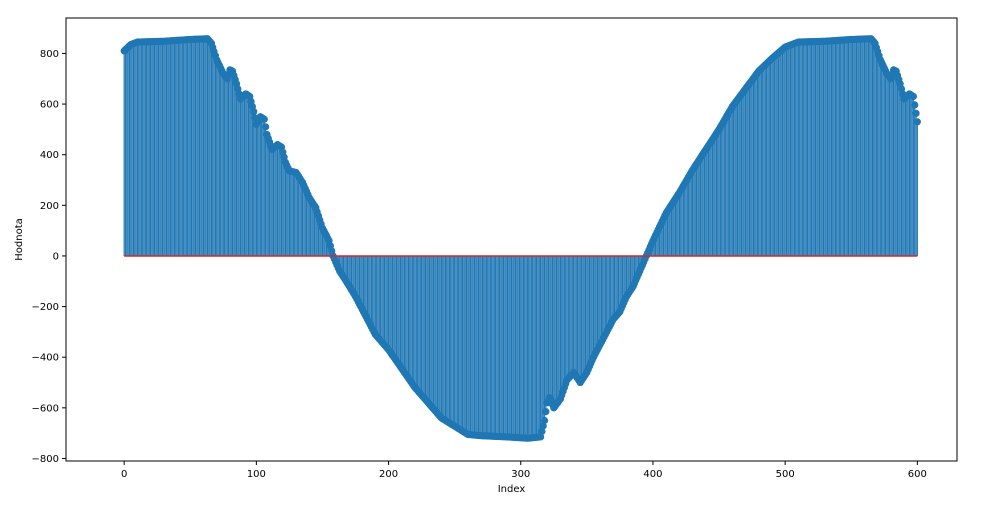  I want to click on y-tick-label: −800, so click(45, 459).